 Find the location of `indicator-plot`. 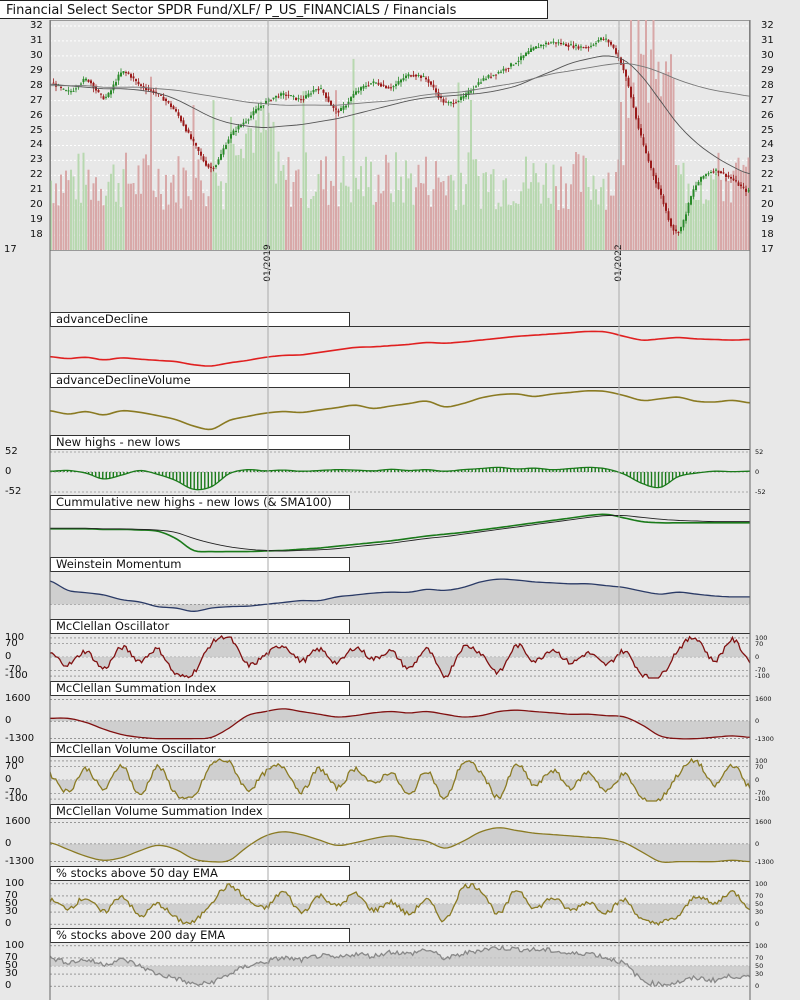

indicator-plot is located at coordinates (400, 779).